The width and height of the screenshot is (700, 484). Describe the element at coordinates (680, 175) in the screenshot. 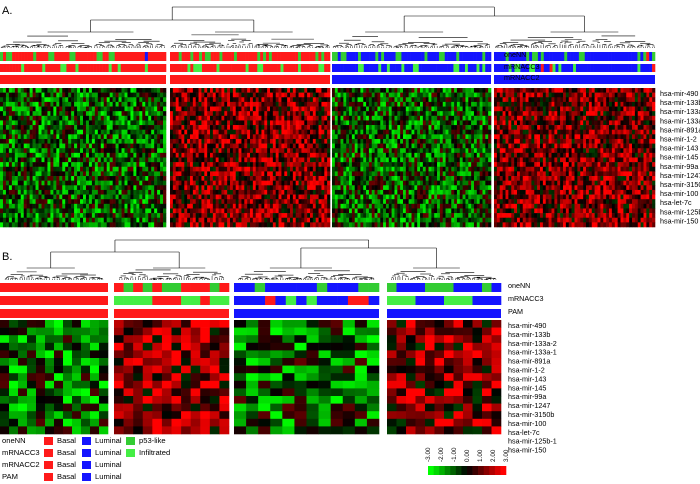

I see `mirna-label-a: hsa-mir-1247` at that location.